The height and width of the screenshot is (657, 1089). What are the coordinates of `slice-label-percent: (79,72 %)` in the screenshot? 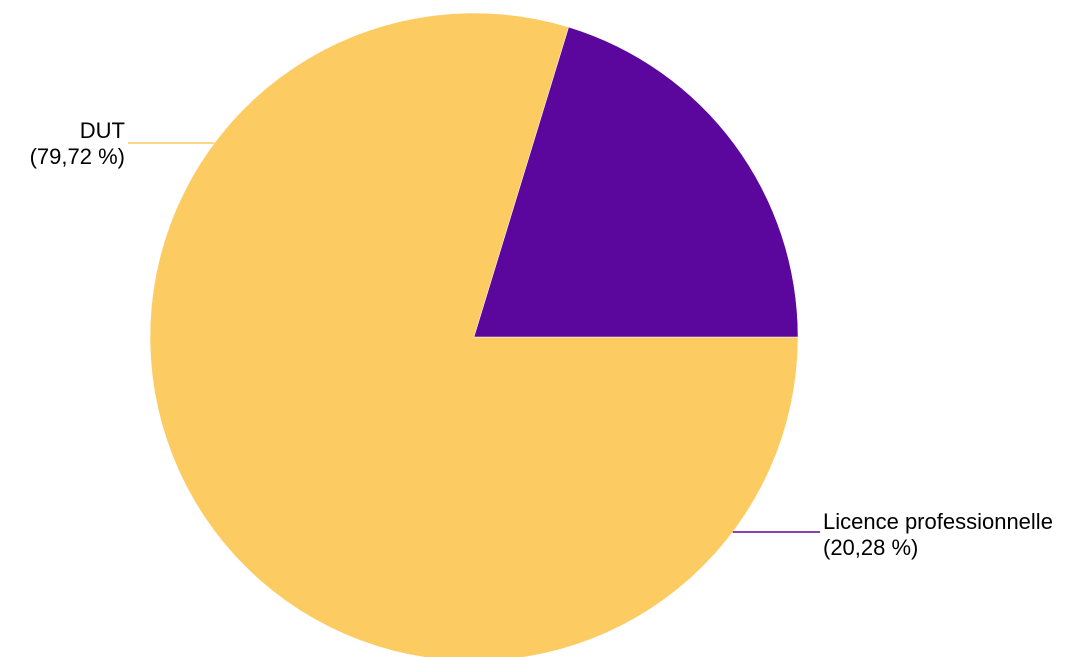 It's located at (77, 156).